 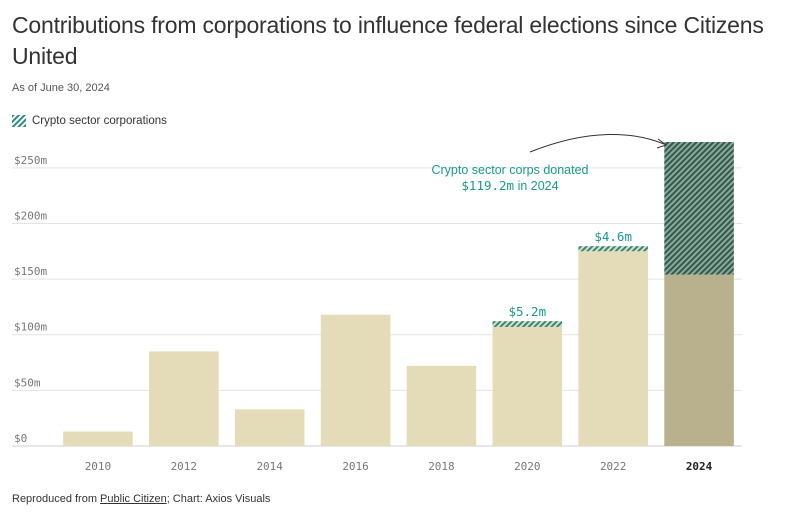 I want to click on x-tick-label-2024: 2024, so click(x=699, y=466).